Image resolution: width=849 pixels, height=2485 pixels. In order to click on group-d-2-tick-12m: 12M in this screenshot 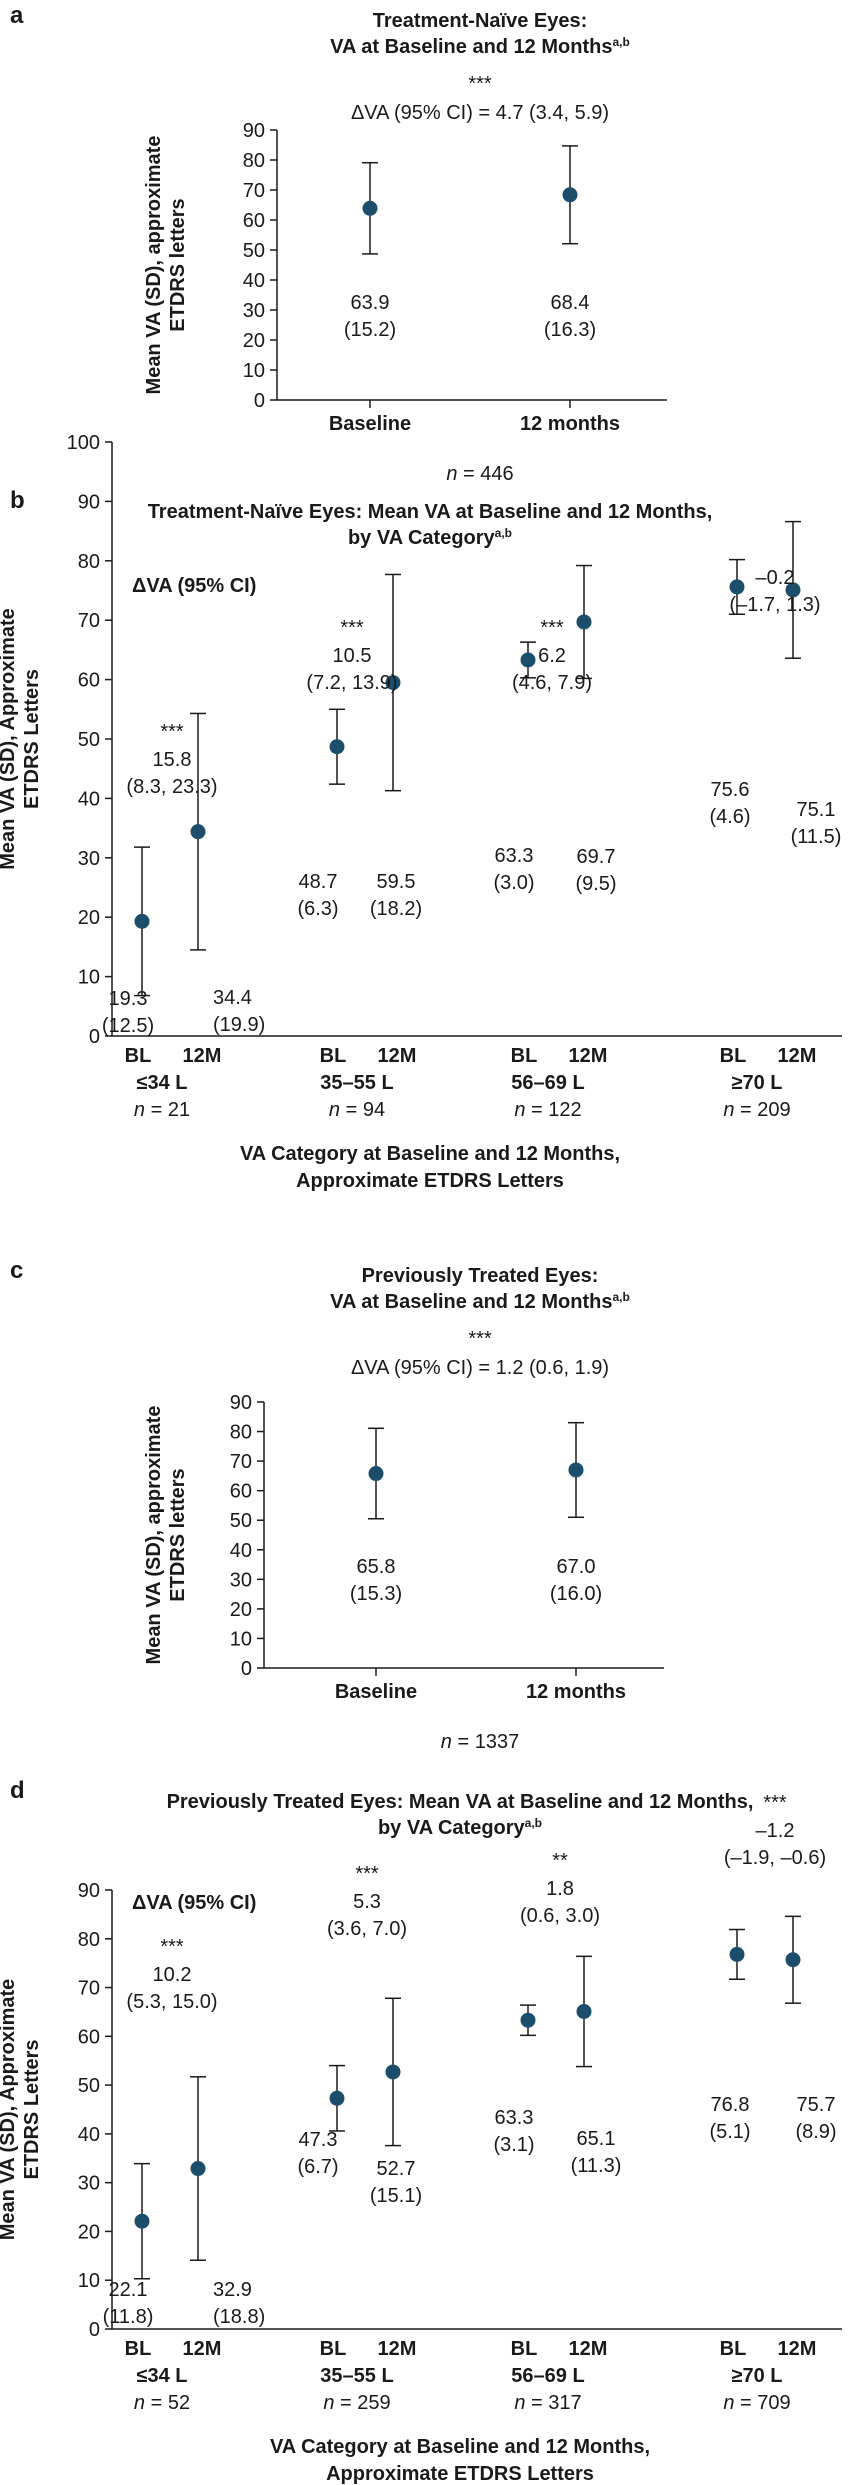, I will do `click(588, 2349)`.